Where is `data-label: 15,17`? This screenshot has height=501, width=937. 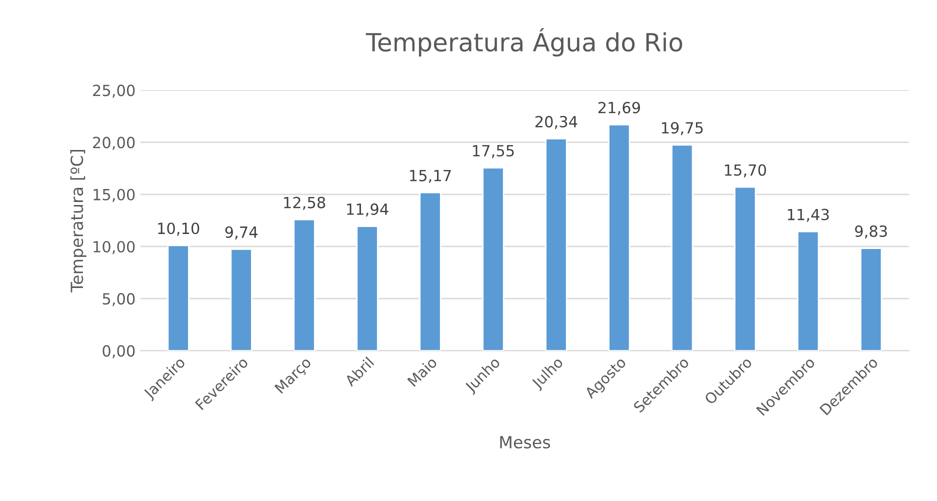 data-label: 15,17 is located at coordinates (430, 176).